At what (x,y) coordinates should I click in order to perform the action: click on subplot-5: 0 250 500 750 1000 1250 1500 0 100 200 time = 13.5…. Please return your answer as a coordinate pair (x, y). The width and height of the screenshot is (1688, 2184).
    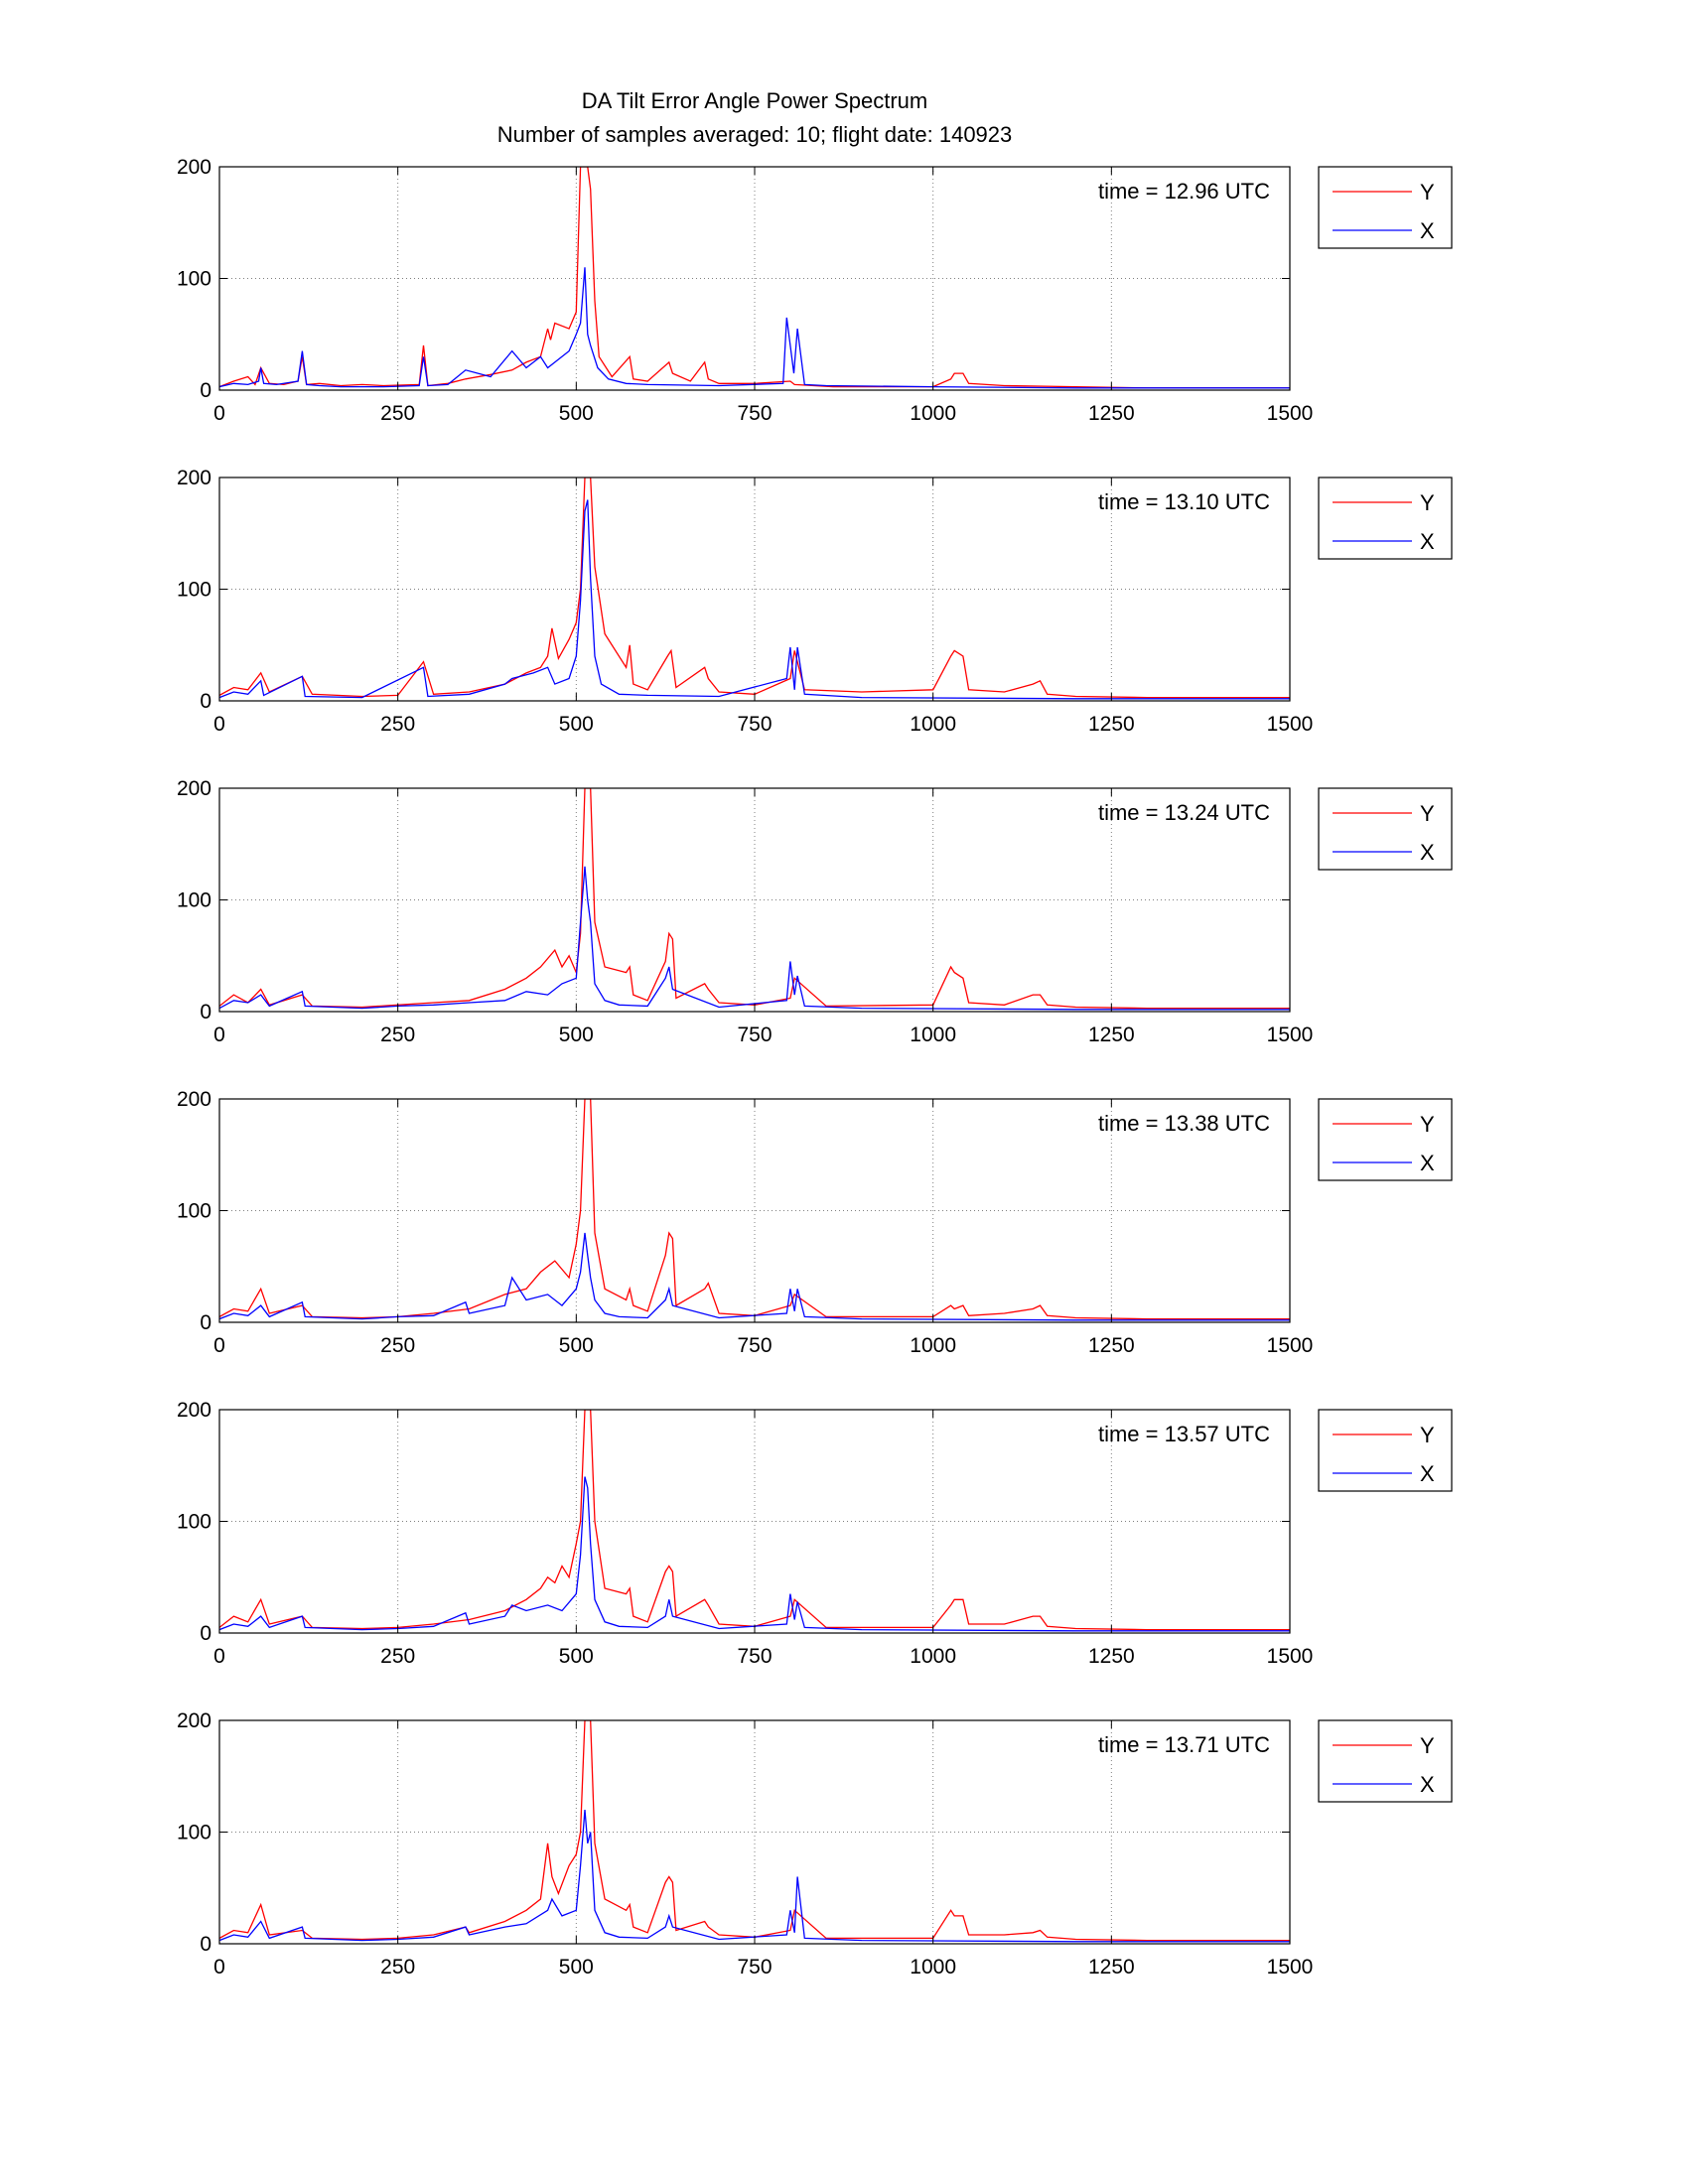
    Looking at the image, I should click on (815, 1533).